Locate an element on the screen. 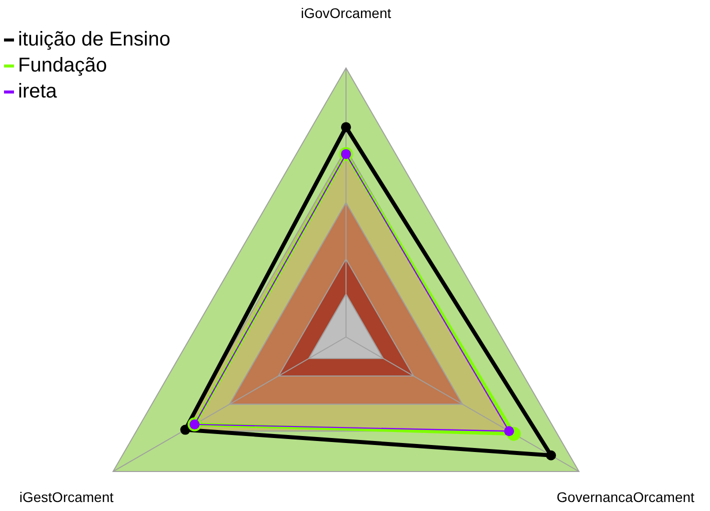 This screenshot has width=710, height=511. spoke-label: iGovOrcament is located at coordinates (346, 12).